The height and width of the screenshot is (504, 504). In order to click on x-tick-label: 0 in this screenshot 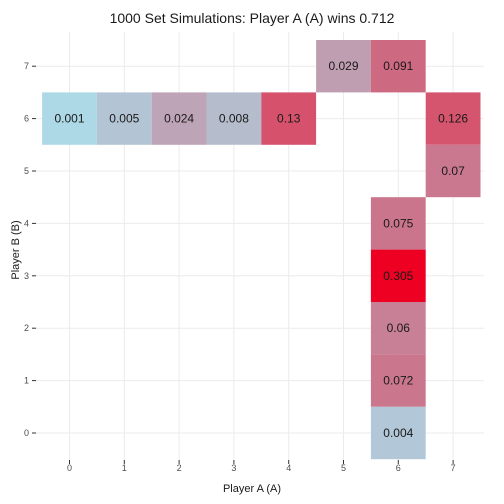, I will do `click(69, 468)`.